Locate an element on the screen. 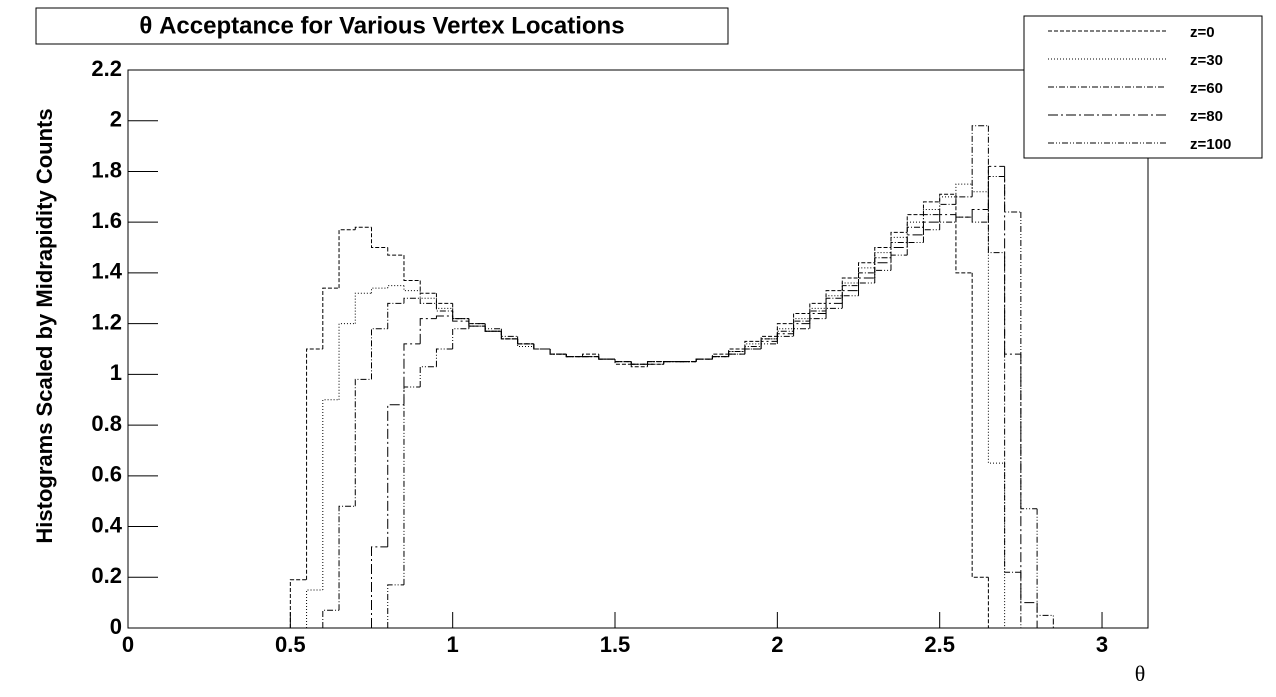 The width and height of the screenshot is (1276, 697). y-tick-label: 2.2 is located at coordinates (106, 68).